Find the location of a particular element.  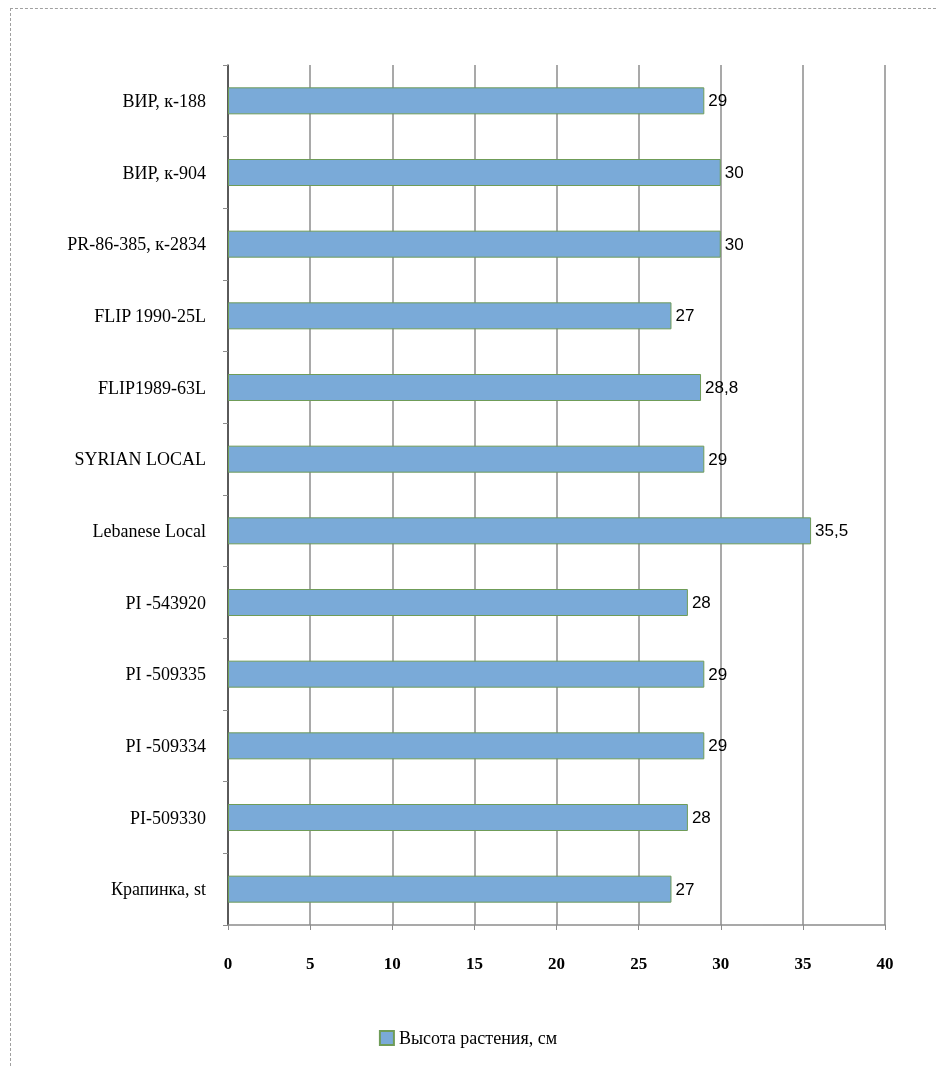

y-tick-label: PI-509330 is located at coordinates (168, 817).